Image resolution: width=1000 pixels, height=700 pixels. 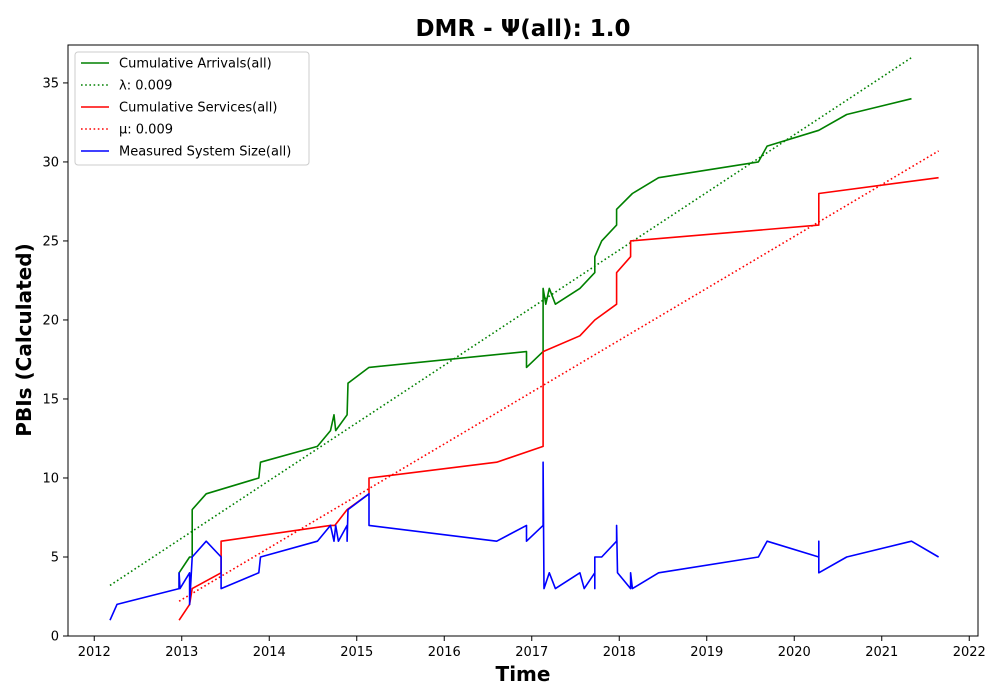 What do you see at coordinates (356, 652) in the screenshot?
I see `x-tick-label-3: 2015` at bounding box center [356, 652].